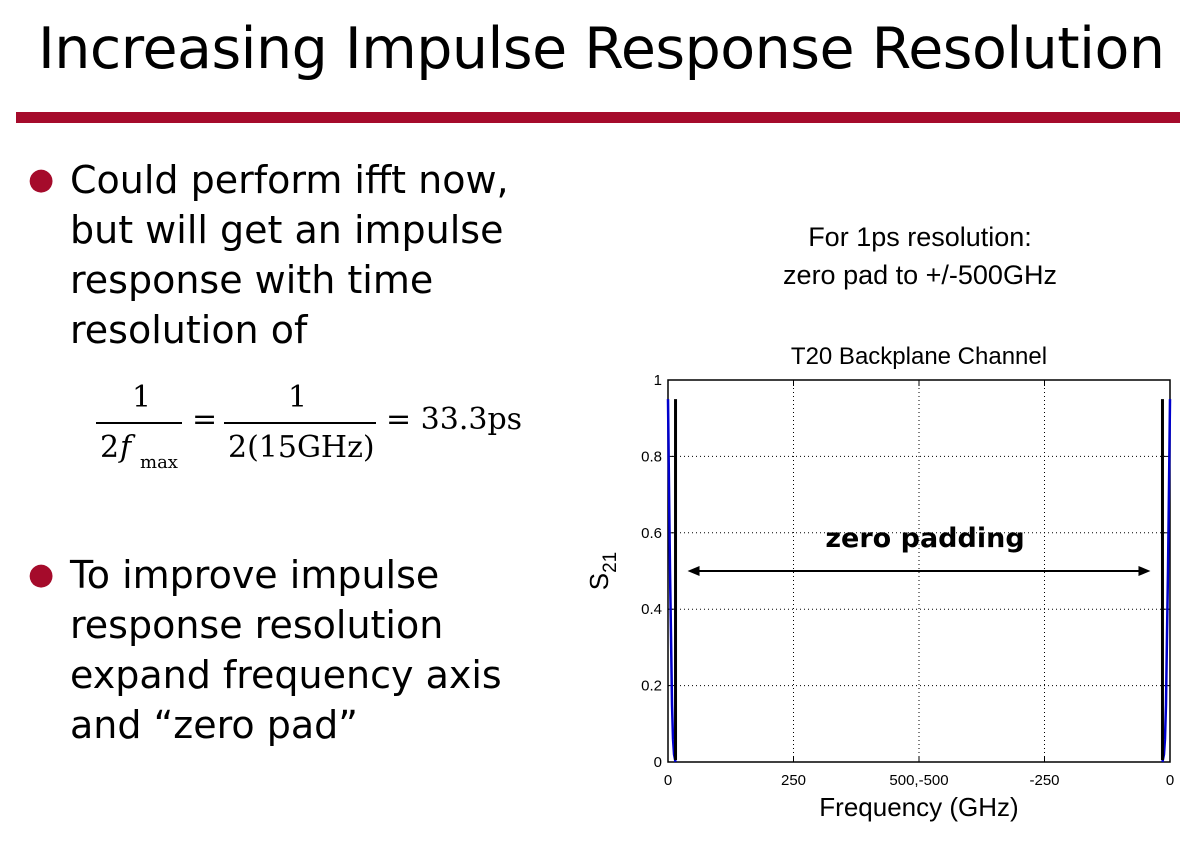  Describe the element at coordinates (918, 807) in the screenshot. I see `x-axis-label: Frequency (GHz)` at that location.